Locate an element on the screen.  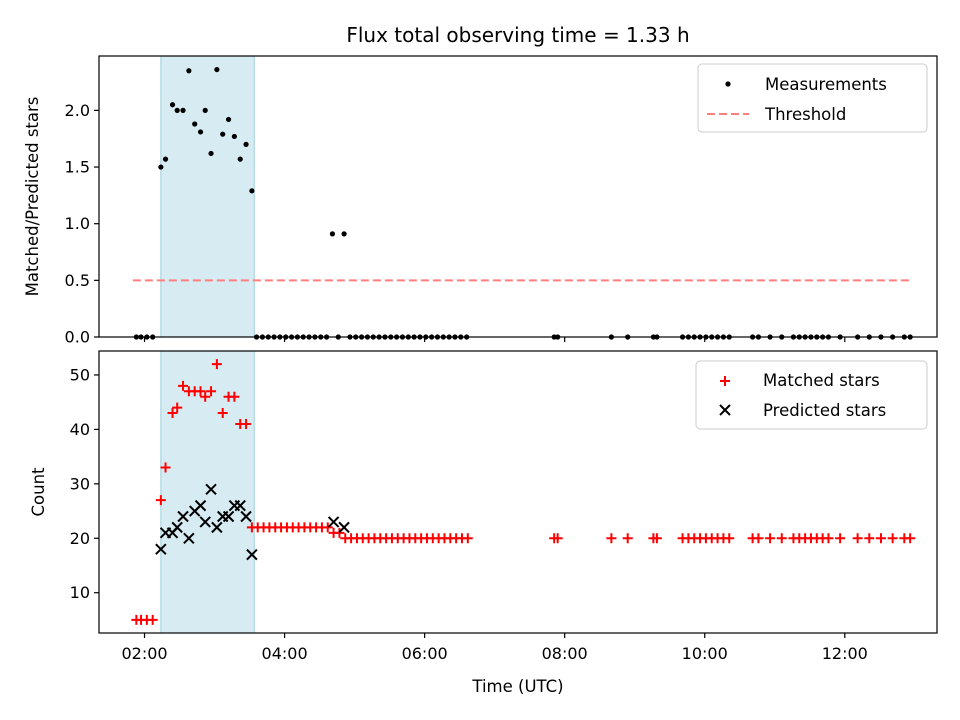
bottom-y-tick-label: 40 is located at coordinates (80, 429).